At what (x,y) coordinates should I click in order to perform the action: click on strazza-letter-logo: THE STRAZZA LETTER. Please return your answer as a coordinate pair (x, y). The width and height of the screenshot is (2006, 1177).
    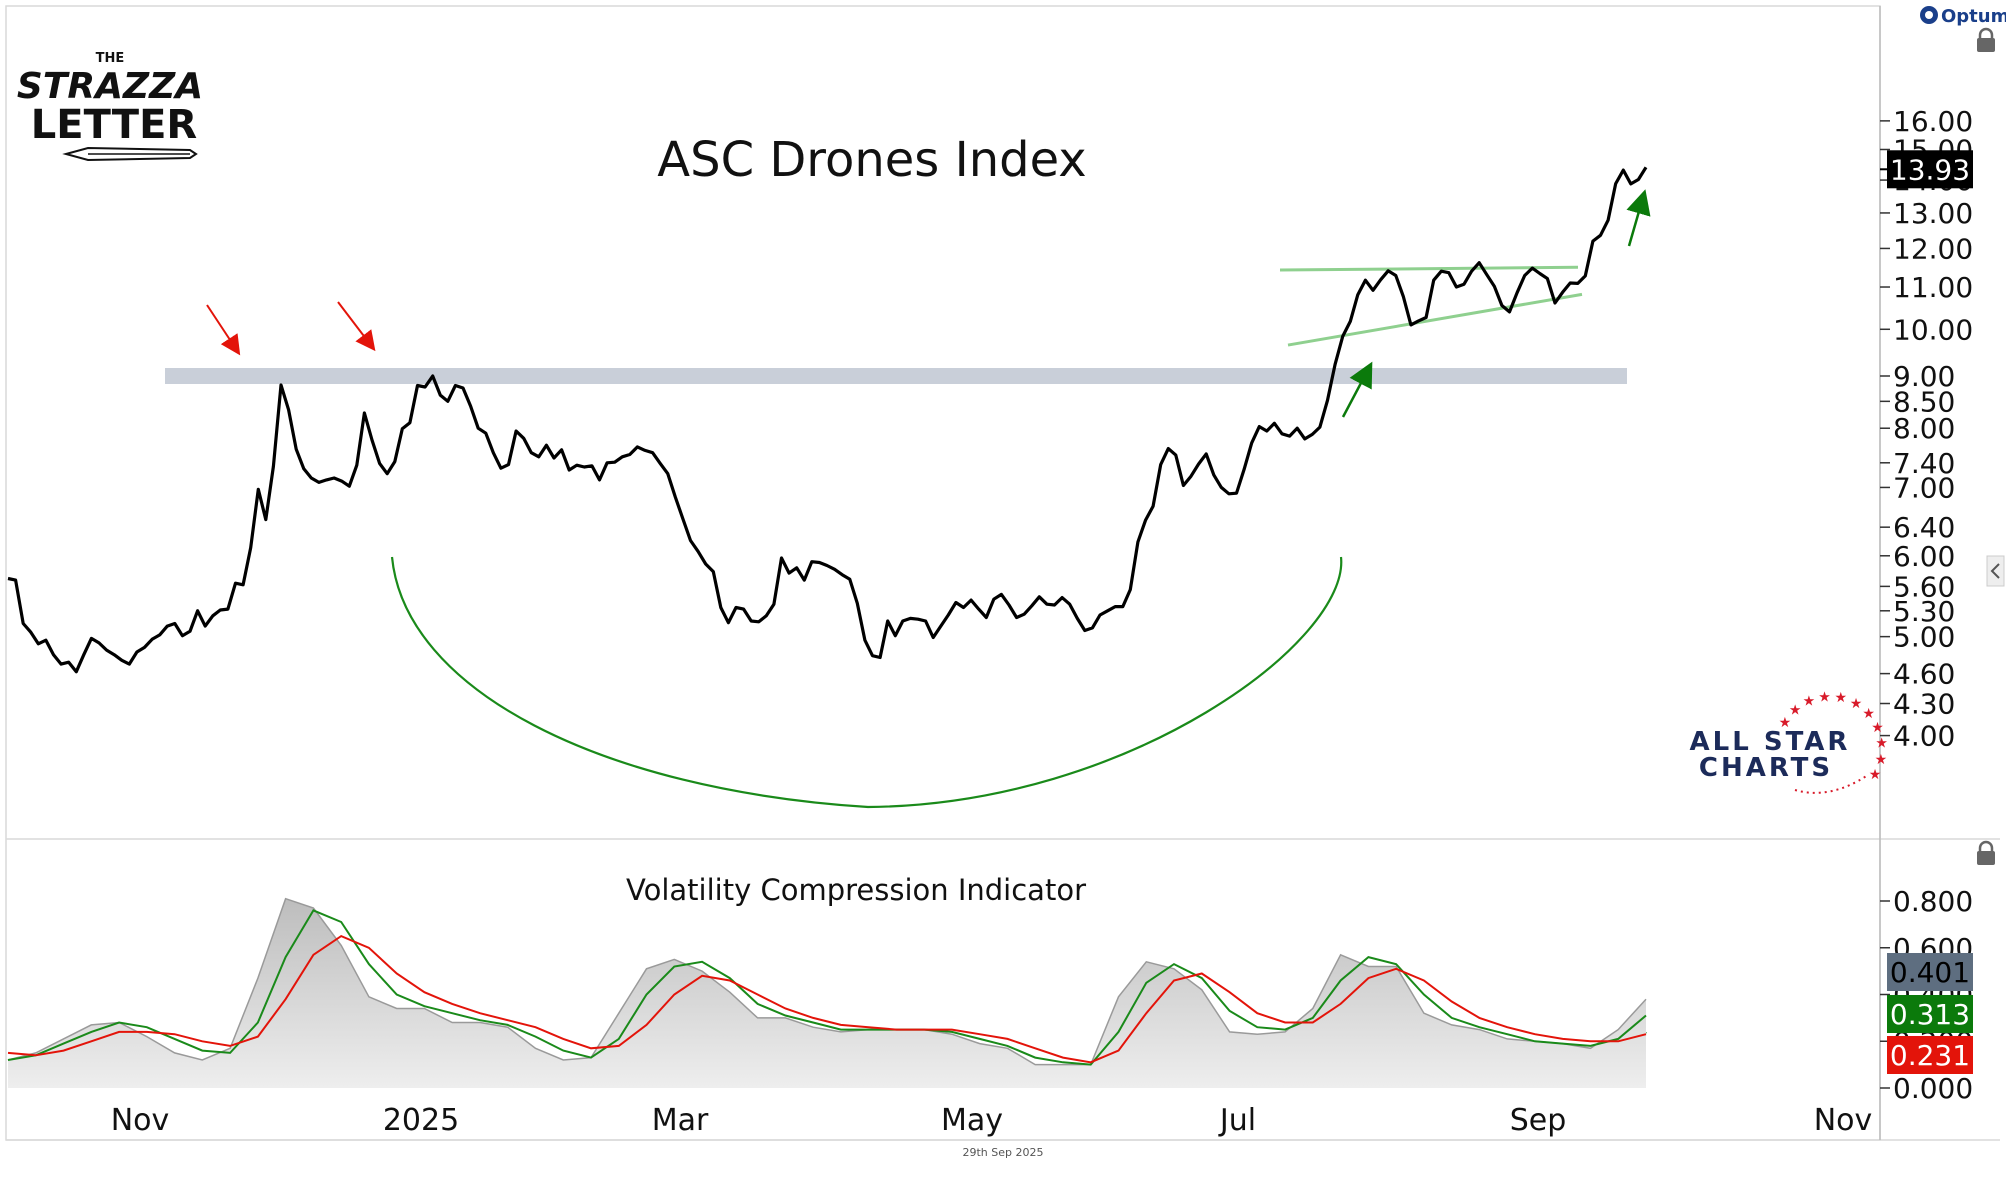
    Looking at the image, I should click on (110, 106).